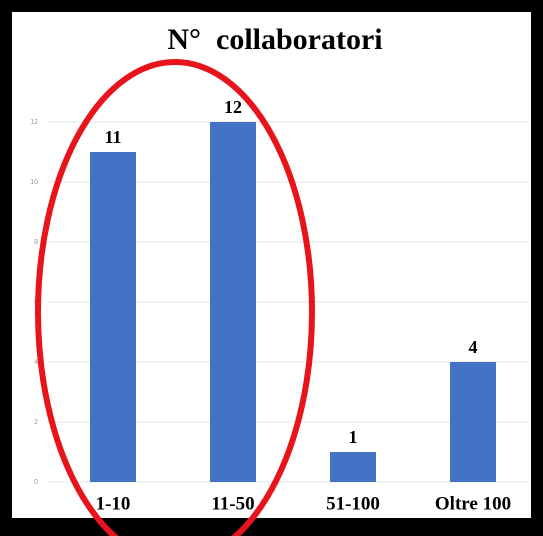  What do you see at coordinates (112, 137) in the screenshot?
I see `data-label: 11` at bounding box center [112, 137].